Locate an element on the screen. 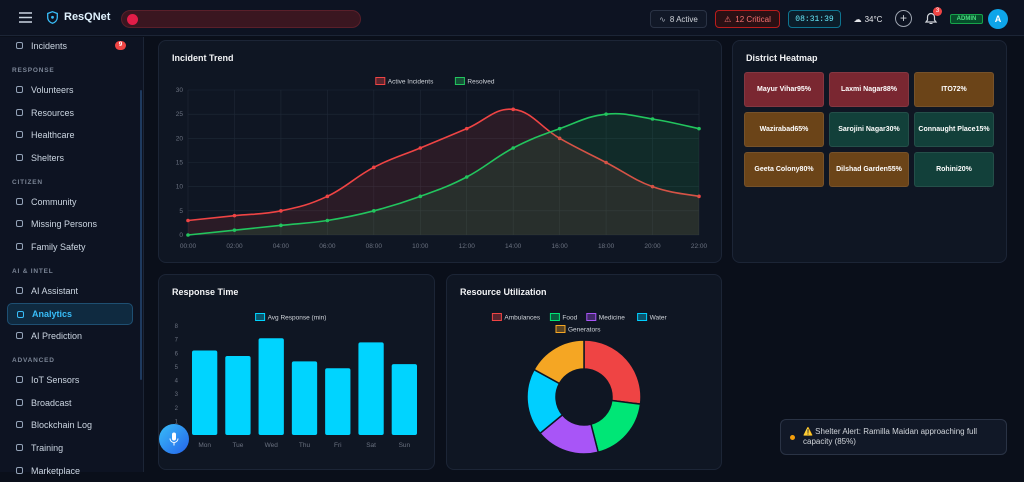 The image size is (1024, 482). district-name: Mayur Vihar is located at coordinates (777, 89).